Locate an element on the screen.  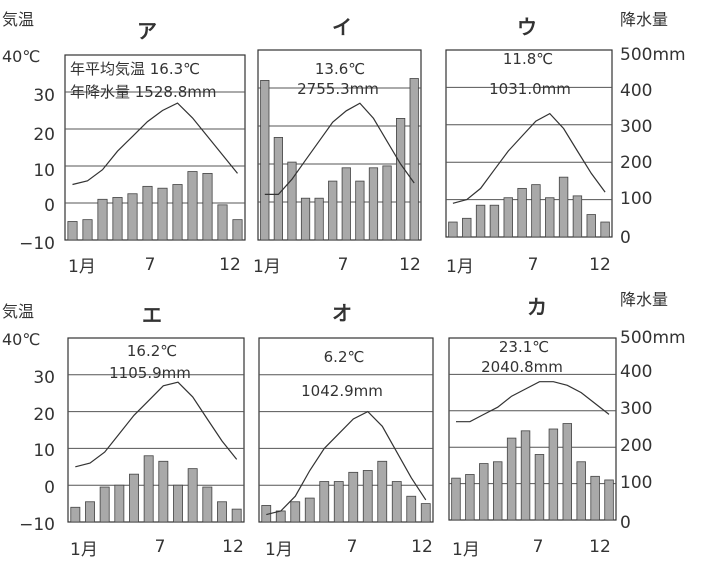
temp-tick-10-row2: 10 is located at coordinates (44, 451).